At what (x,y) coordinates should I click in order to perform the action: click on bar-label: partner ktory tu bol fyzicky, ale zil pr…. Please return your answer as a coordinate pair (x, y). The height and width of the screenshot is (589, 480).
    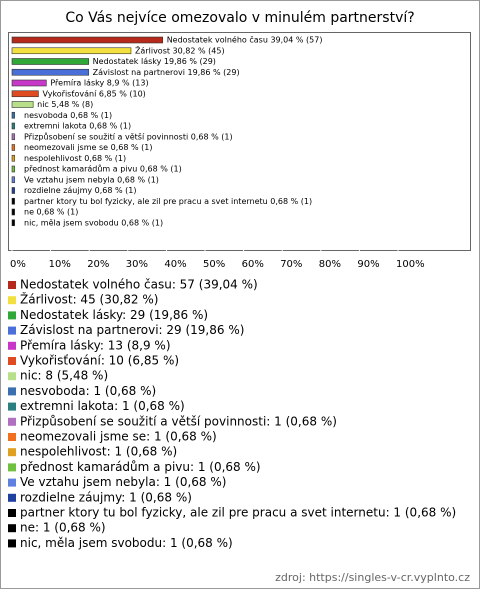
    Looking at the image, I should click on (168, 201).